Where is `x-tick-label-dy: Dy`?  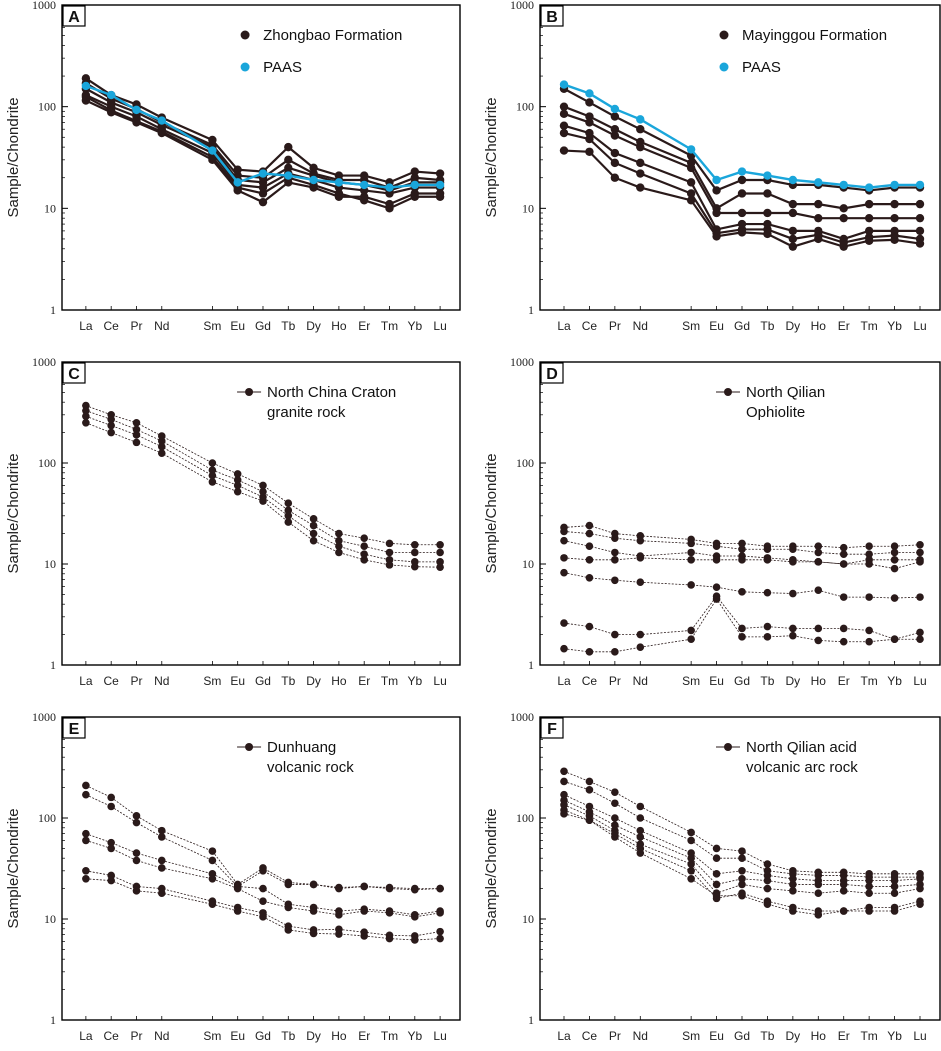
x-tick-label-dy: Dy is located at coordinates (793, 681).